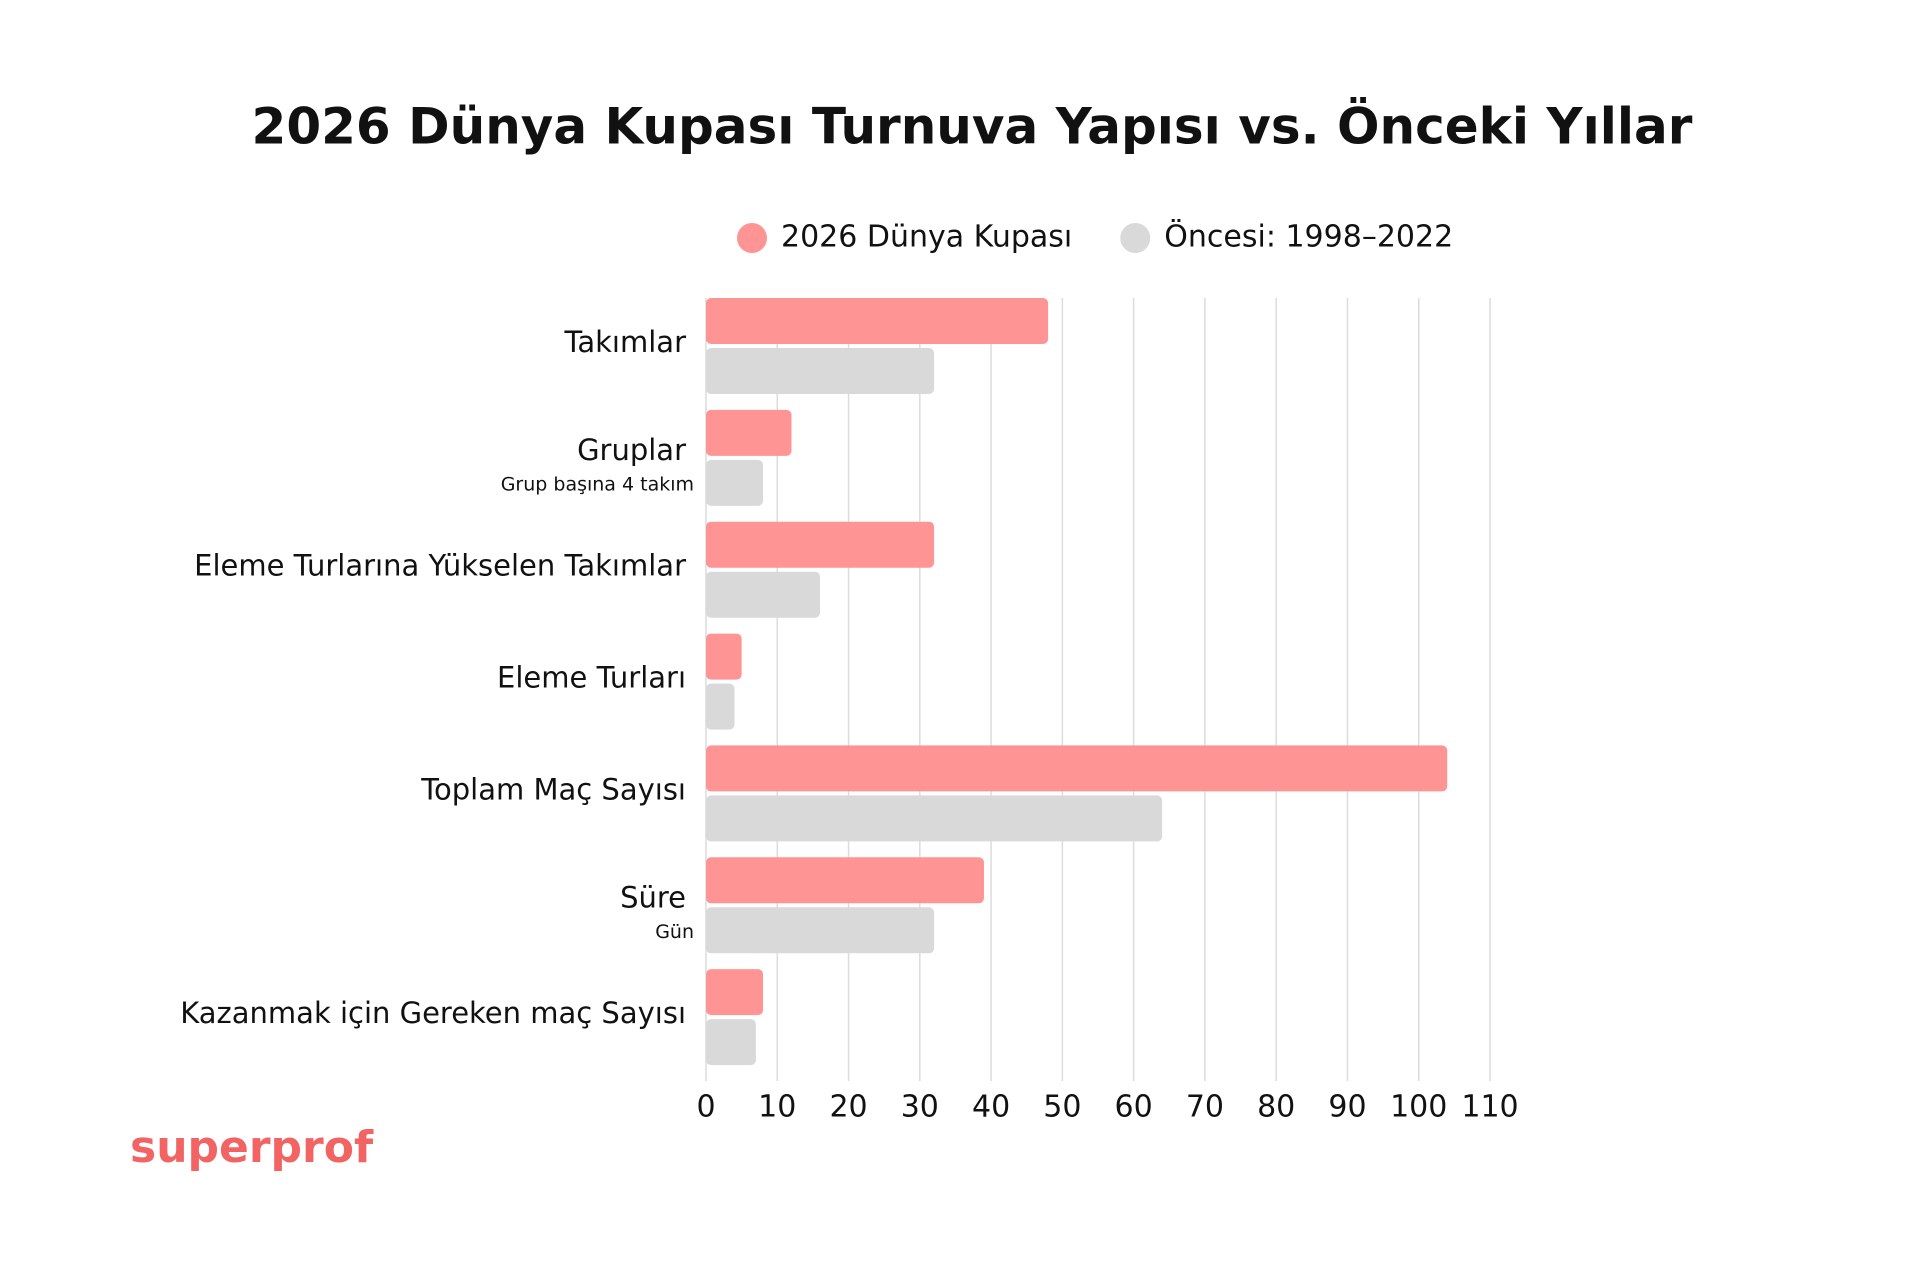 The width and height of the screenshot is (1920, 1282). Describe the element at coordinates (440, 566) in the screenshot. I see `y-tick-label: Eleme Turlarına Yükselen Takımlar` at that location.